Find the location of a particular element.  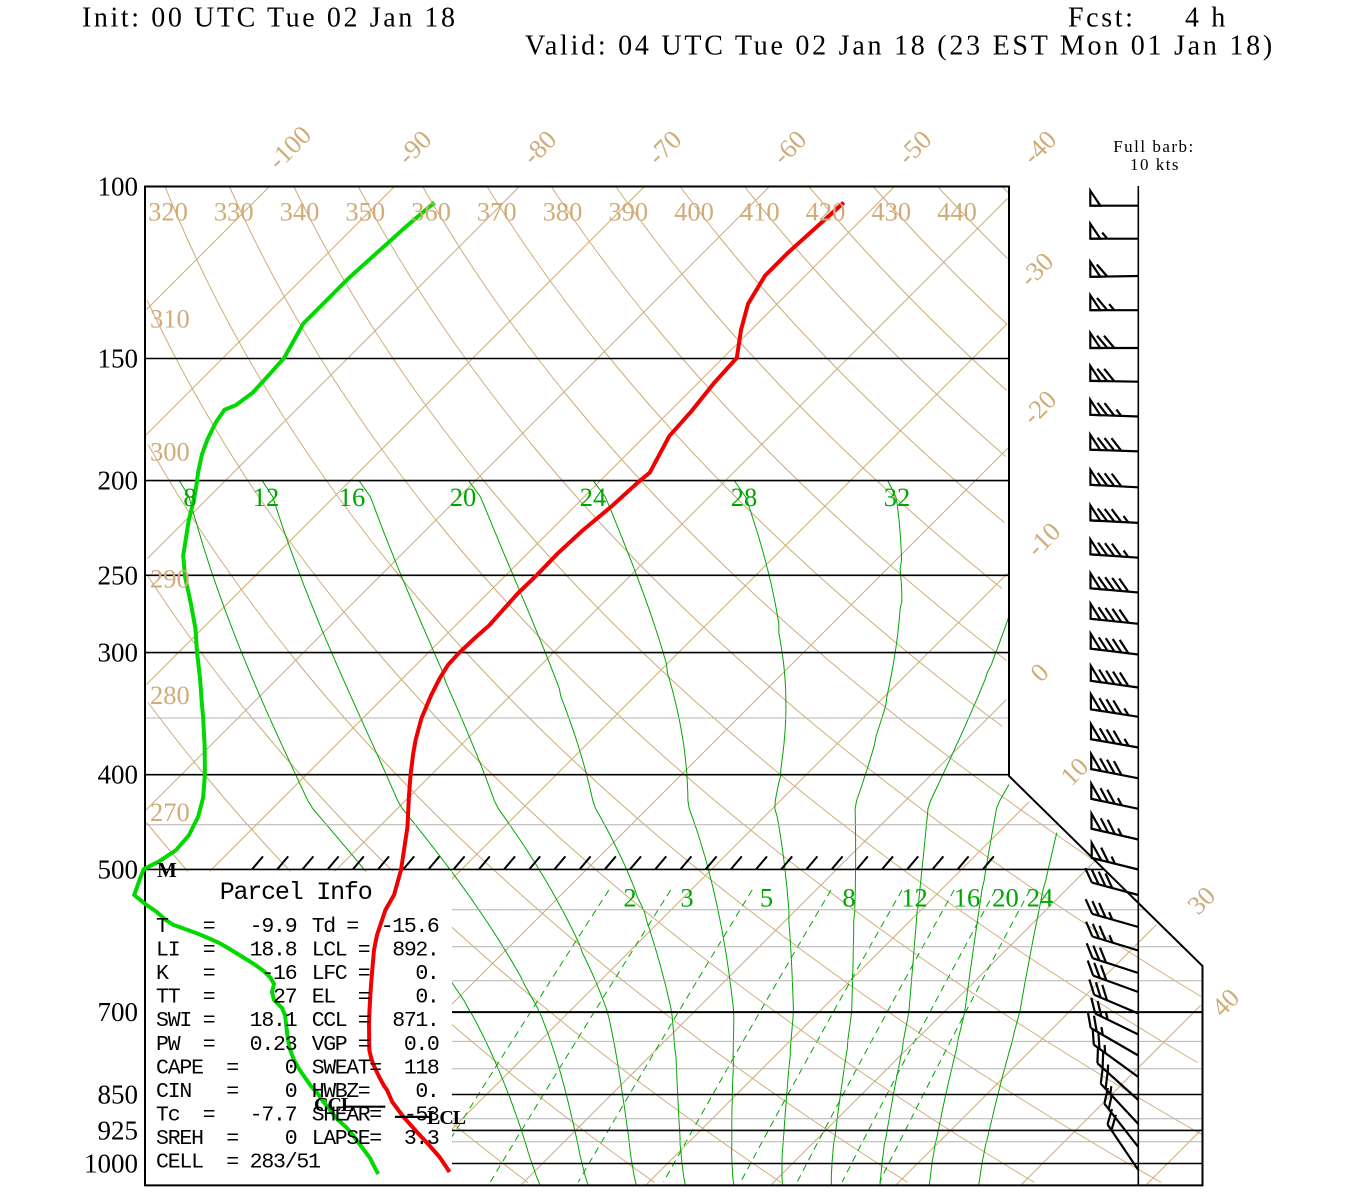

svg-text: 380 is located at coordinates (563, 212).